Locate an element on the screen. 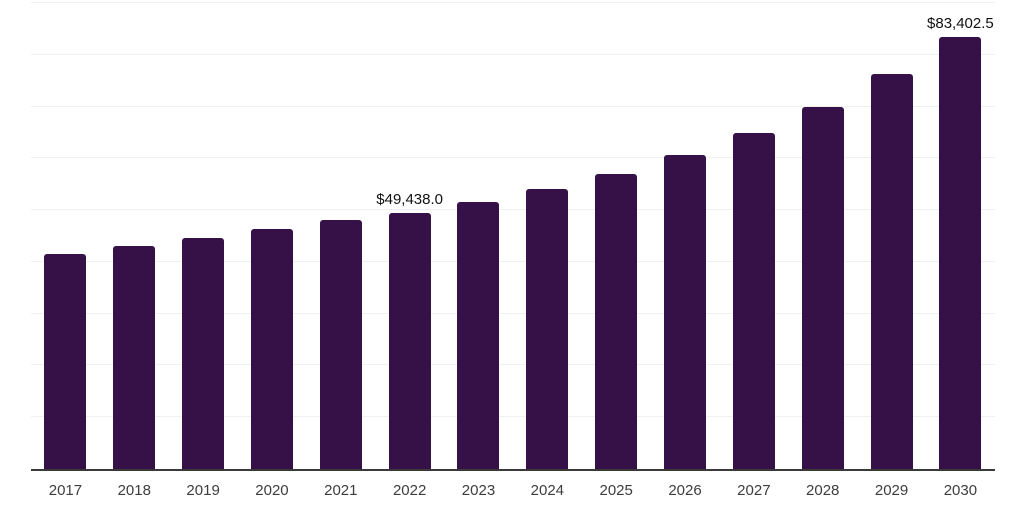 The width and height of the screenshot is (1024, 512). bar-slot-2025 is located at coordinates (616, 236).